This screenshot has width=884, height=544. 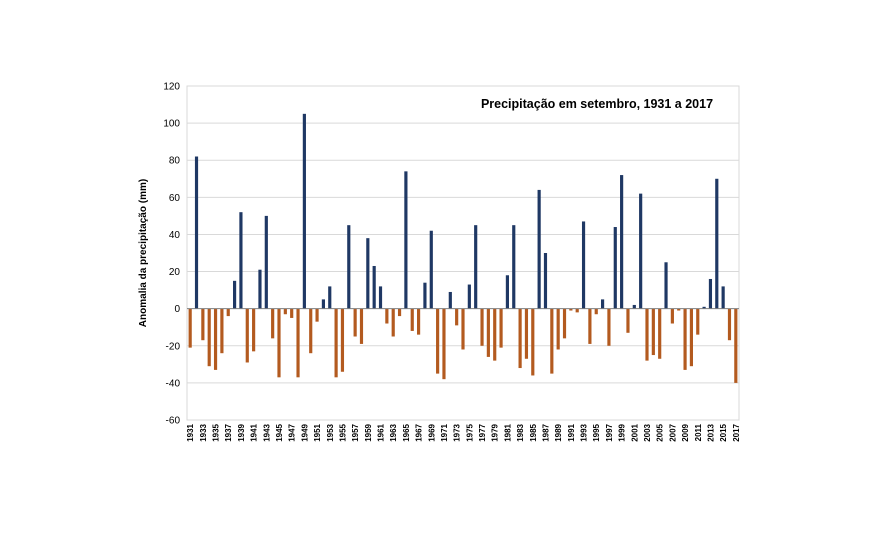 What do you see at coordinates (260, 289) in the screenshot?
I see `bar-1942` at bounding box center [260, 289].